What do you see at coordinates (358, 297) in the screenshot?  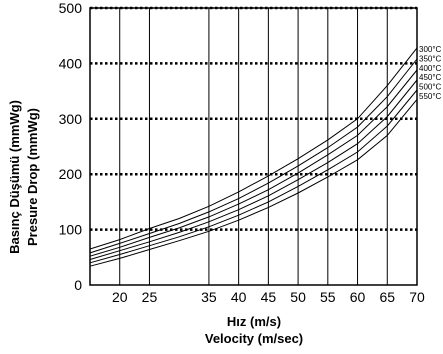 I see `x-tick-label: 60` at bounding box center [358, 297].